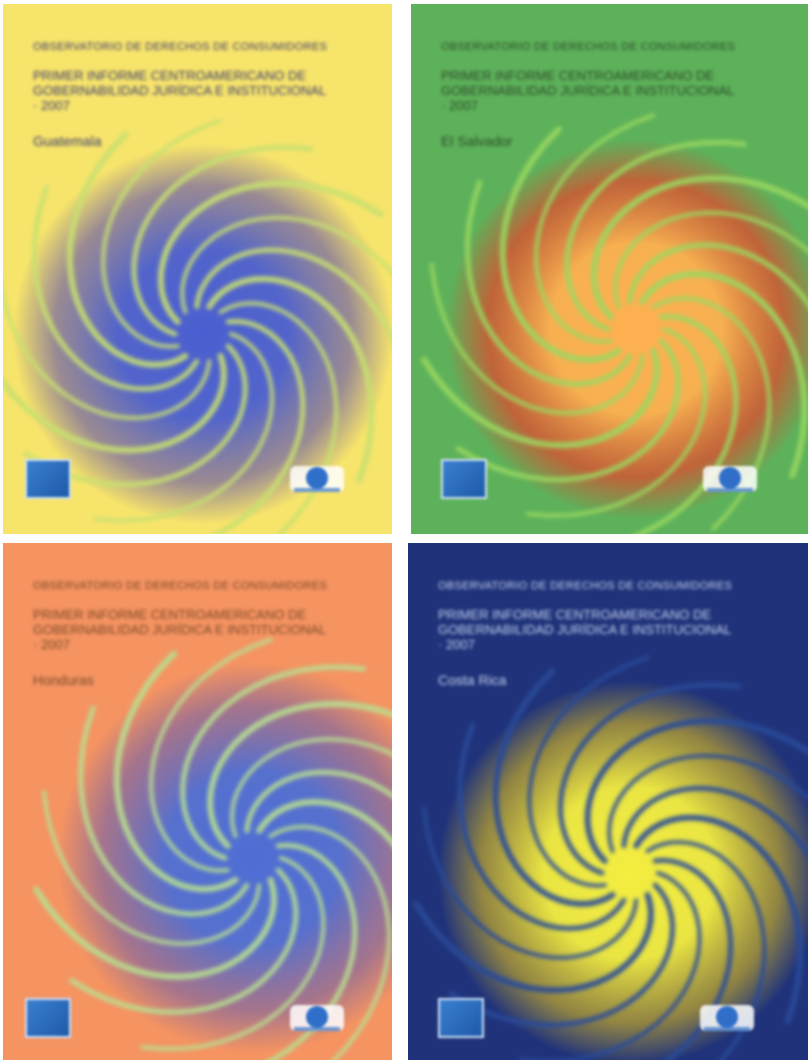 The width and height of the screenshot is (810, 1062). What do you see at coordinates (477, 141) in the screenshot?
I see `cover-country: El Salvador` at bounding box center [477, 141].